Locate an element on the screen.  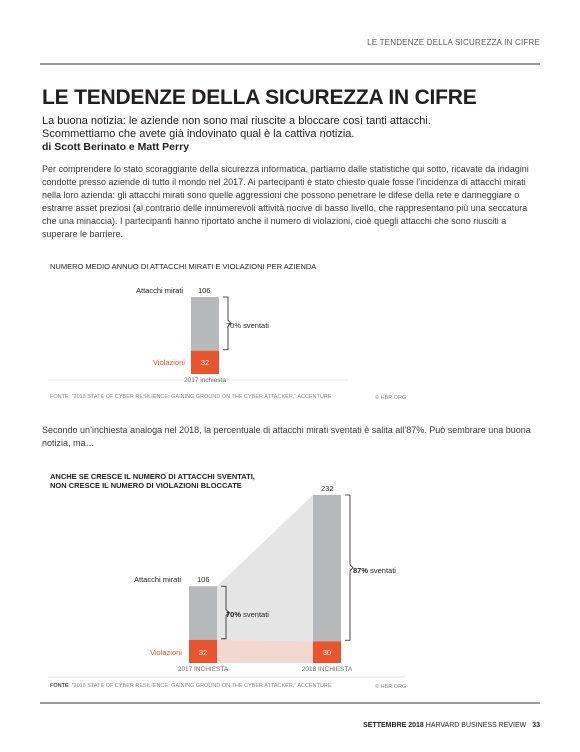
chart2-annotation-2017-word: sventati is located at coordinates (255, 614).